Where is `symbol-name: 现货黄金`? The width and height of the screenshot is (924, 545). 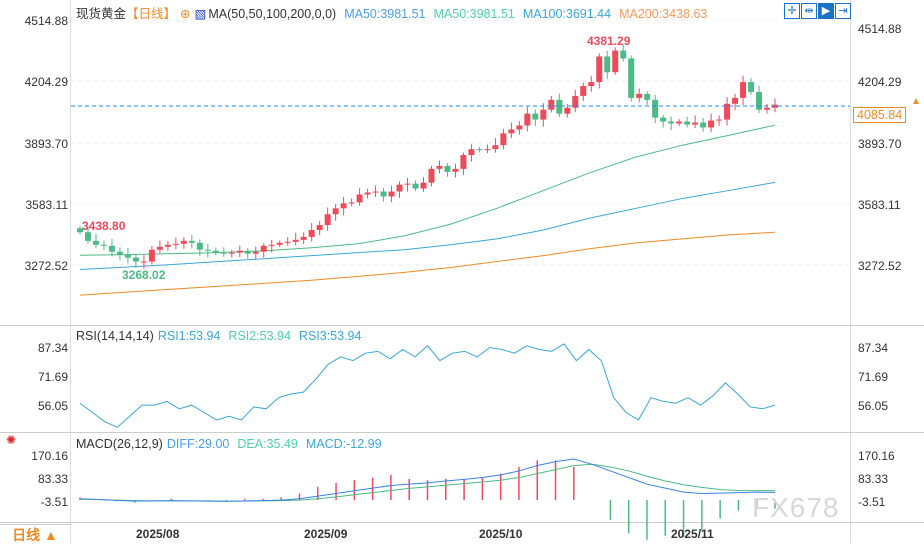
symbol-name: 现货黄金 is located at coordinates (101, 14).